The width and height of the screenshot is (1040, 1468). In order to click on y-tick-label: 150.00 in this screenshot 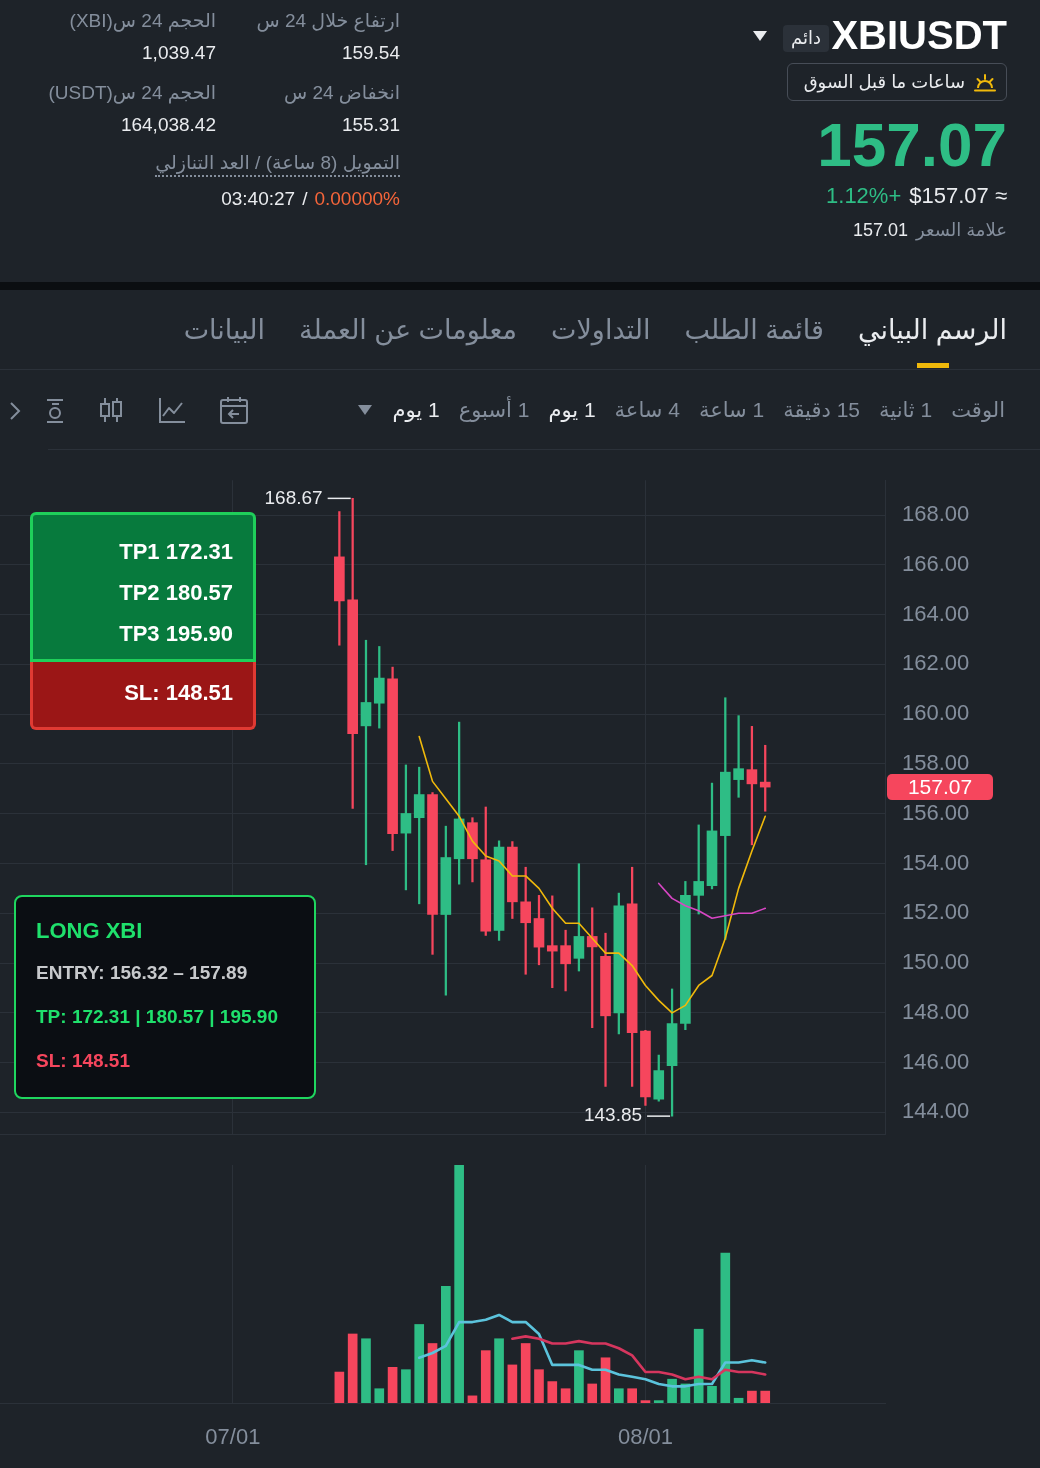, I will do `click(936, 962)`.